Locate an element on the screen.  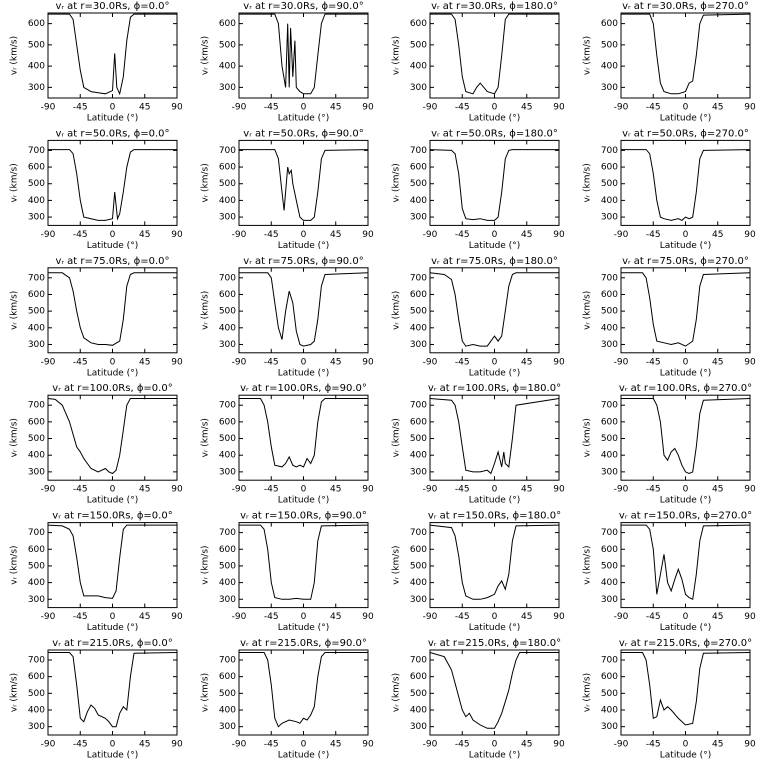
chart-title: vᵣ at r=215.0Rs, ϕ=180.0° is located at coordinates (494, 643).